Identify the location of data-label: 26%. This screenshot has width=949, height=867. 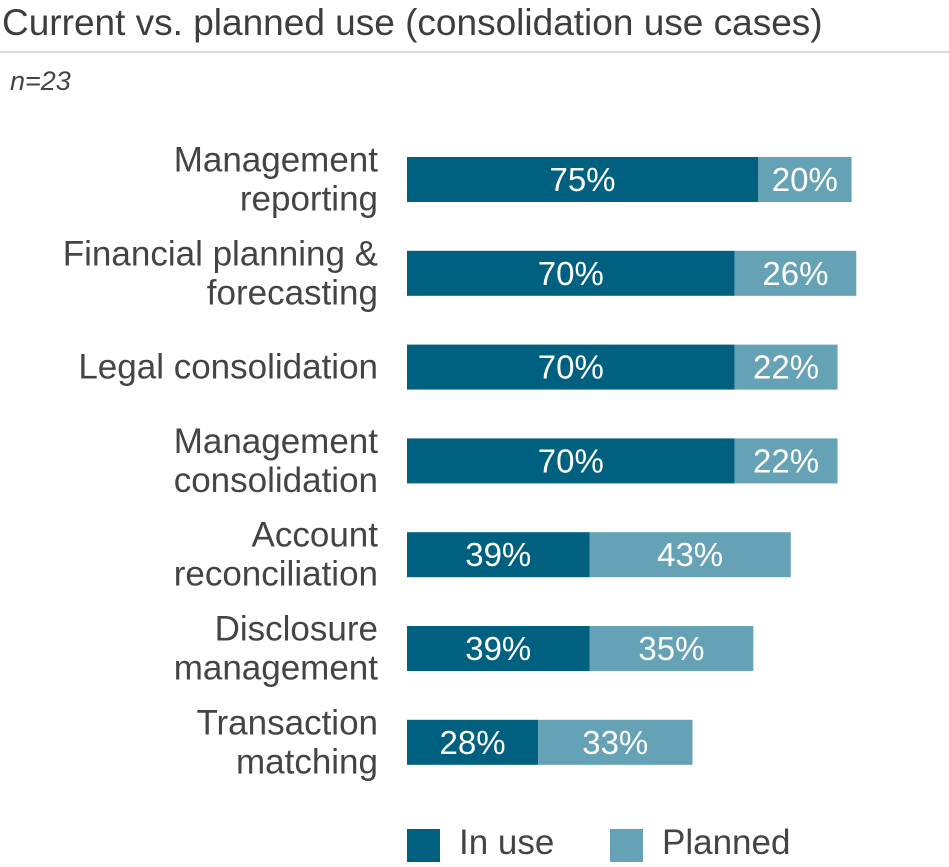
(795, 273).